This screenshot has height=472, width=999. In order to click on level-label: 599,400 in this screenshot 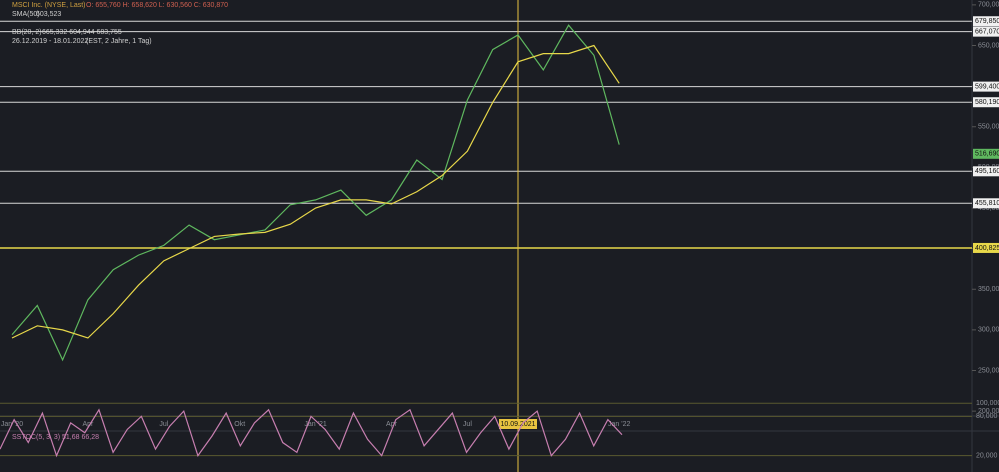, I will do `click(987, 86)`.